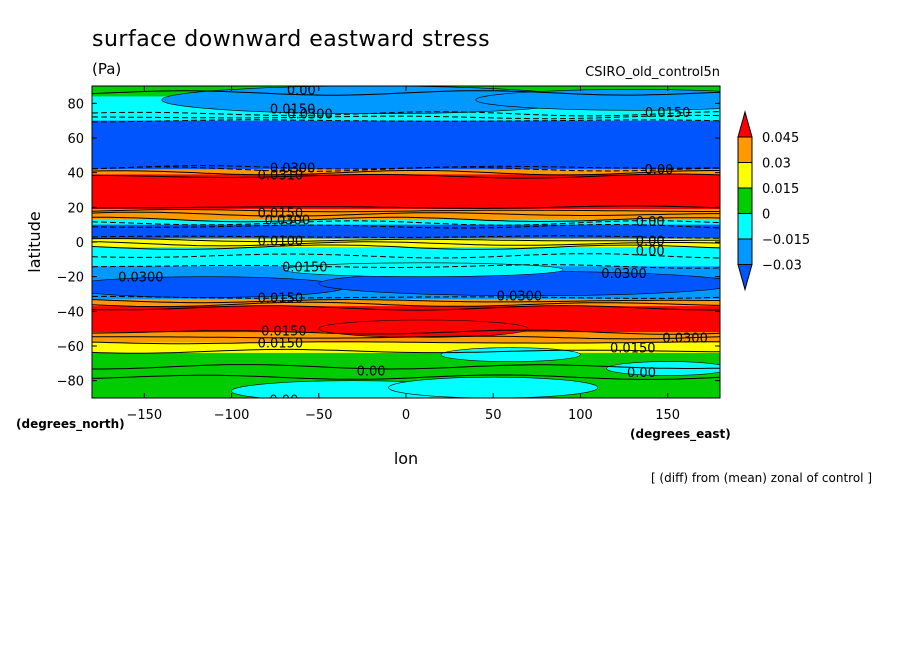  I want to click on contour-label-14: 0.0300, so click(141, 278).